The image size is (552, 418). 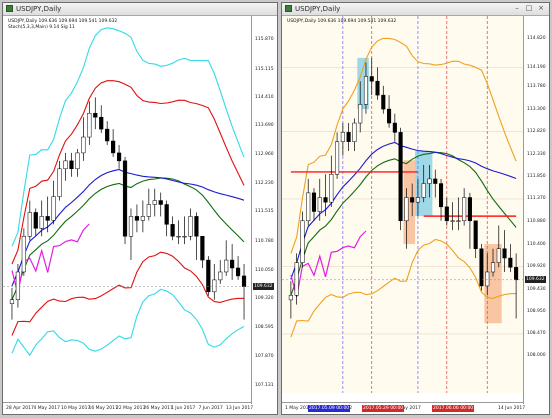 I want to click on price-tick: 108.595, so click(x=264, y=328).